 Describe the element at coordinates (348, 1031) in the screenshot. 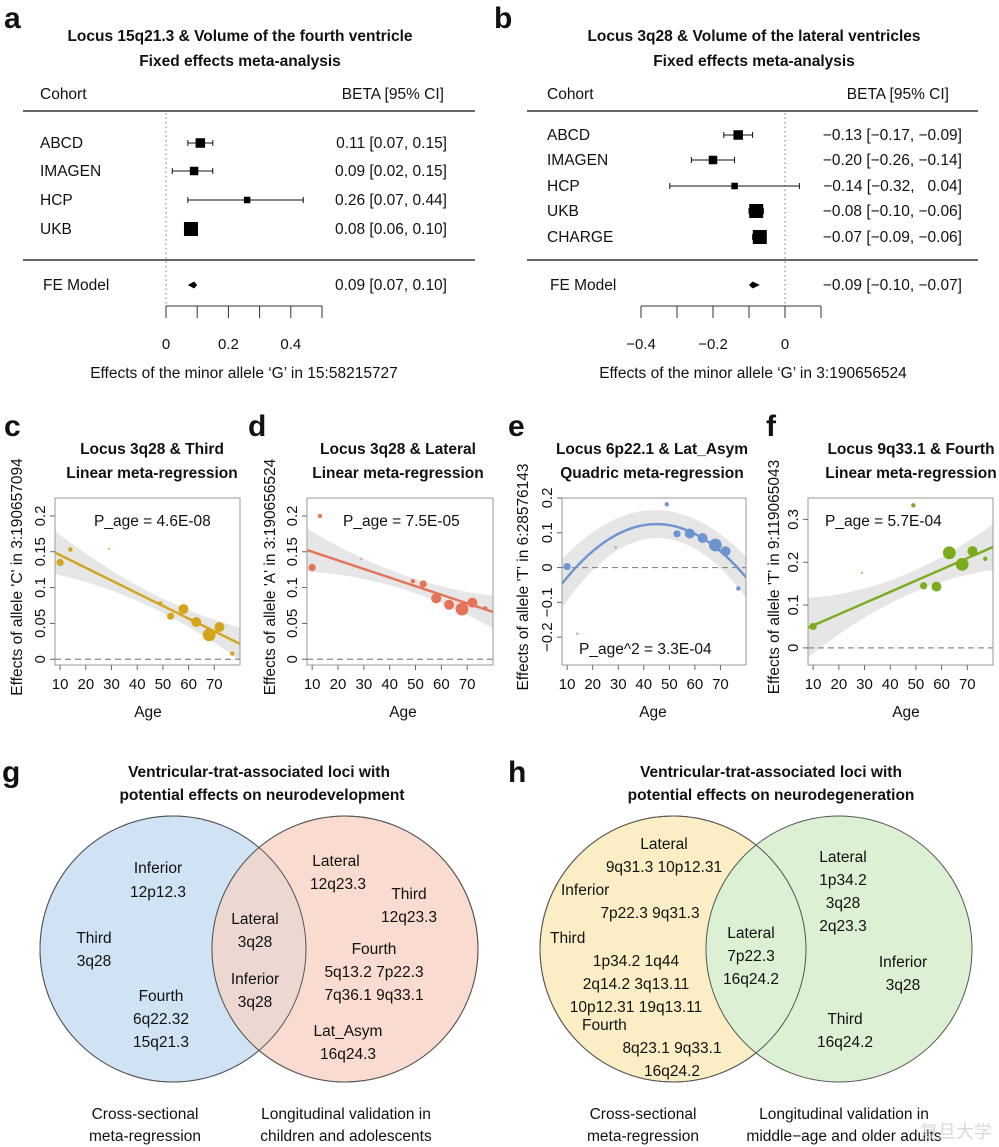

I see `venn-g-right-set-3-name: Lat_Asym` at that location.